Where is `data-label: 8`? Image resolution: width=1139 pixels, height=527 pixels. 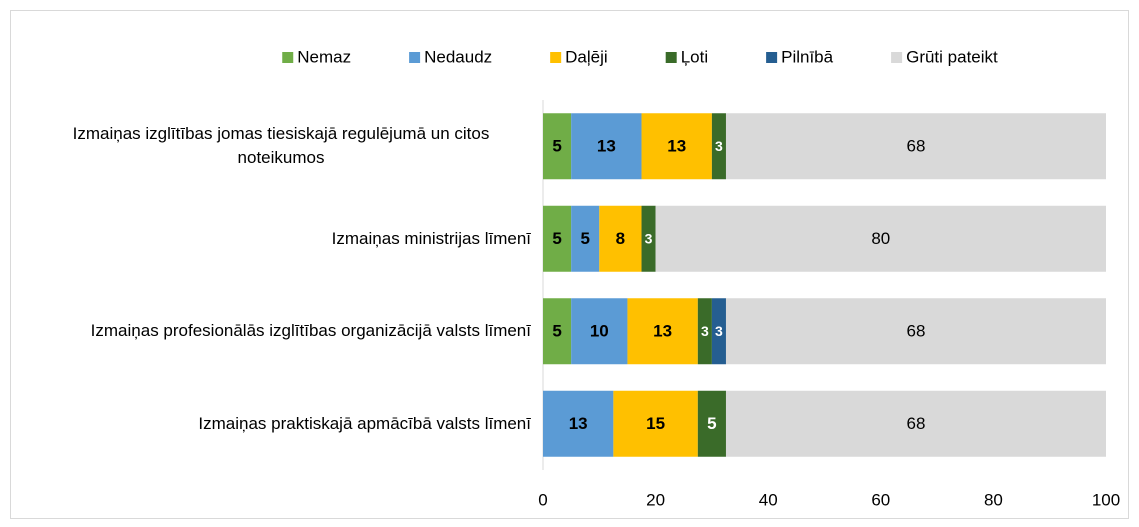
data-label: 8 is located at coordinates (620, 238).